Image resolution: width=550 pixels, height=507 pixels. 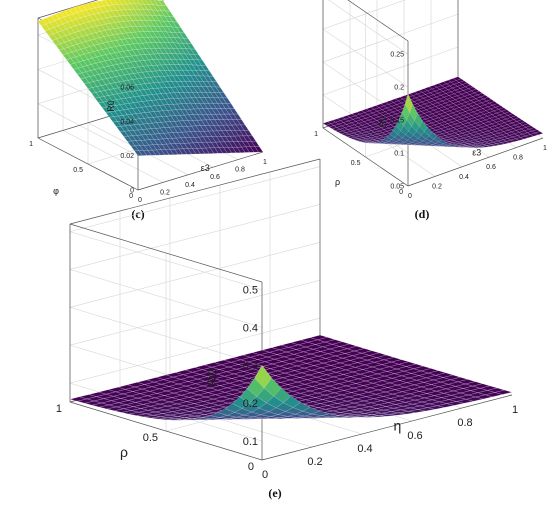 I want to click on z-tick-label: 0.2, so click(x=399, y=88).